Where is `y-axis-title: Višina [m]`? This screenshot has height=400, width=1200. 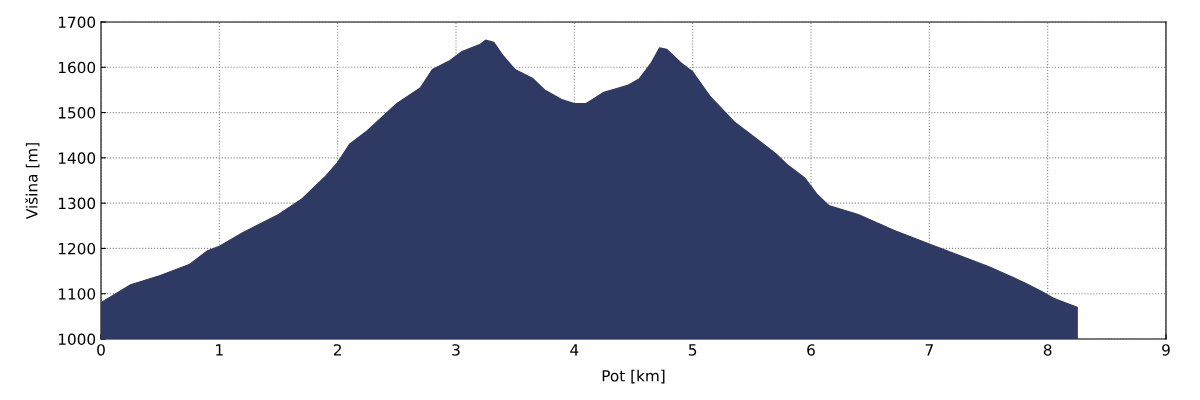 y-axis-title: Višina [m] is located at coordinates (32, 181).